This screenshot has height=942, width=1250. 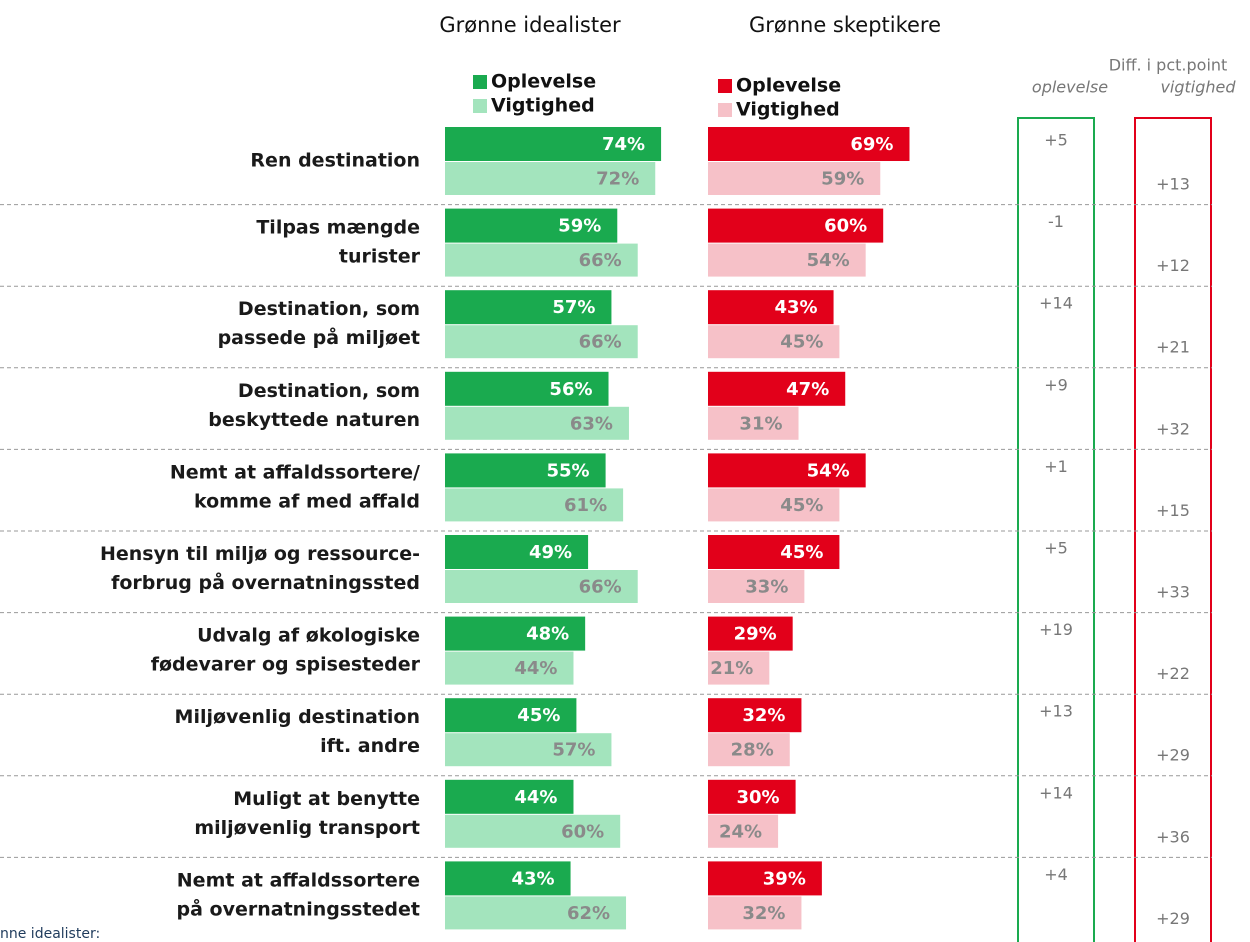 I want to click on footnote: nne idealister:, so click(x=50, y=934).